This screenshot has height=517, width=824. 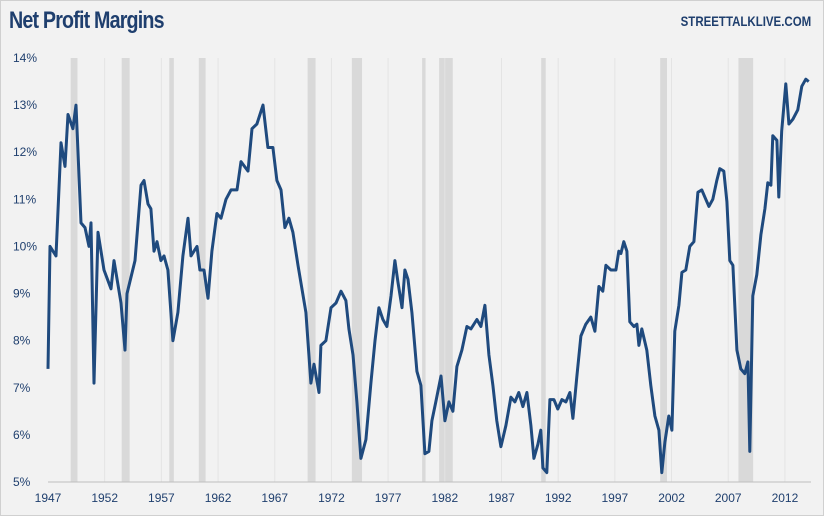 I want to click on source-label: STREETTALKLIVE.COM, so click(x=745, y=21).